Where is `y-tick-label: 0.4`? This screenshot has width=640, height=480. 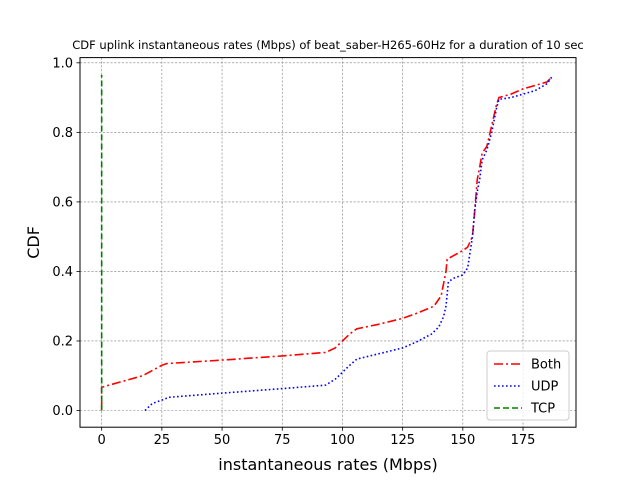 y-tick-label: 0.4 is located at coordinates (62, 272).